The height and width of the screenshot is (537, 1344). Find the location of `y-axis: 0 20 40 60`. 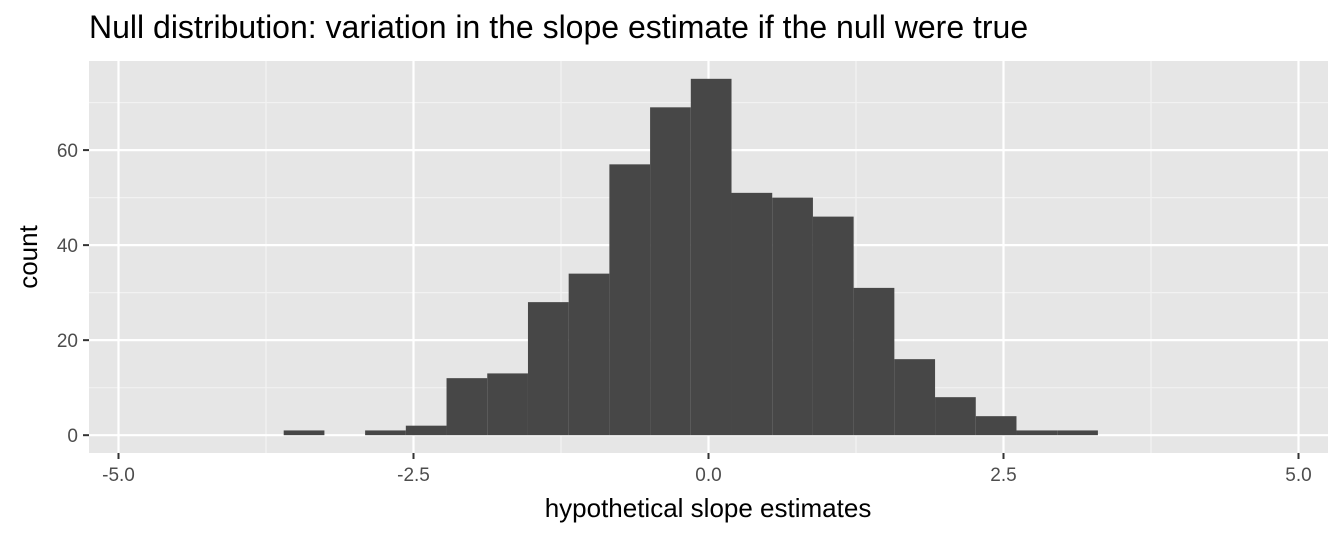

y-axis: 0 20 40 60 is located at coordinates (73, 294).